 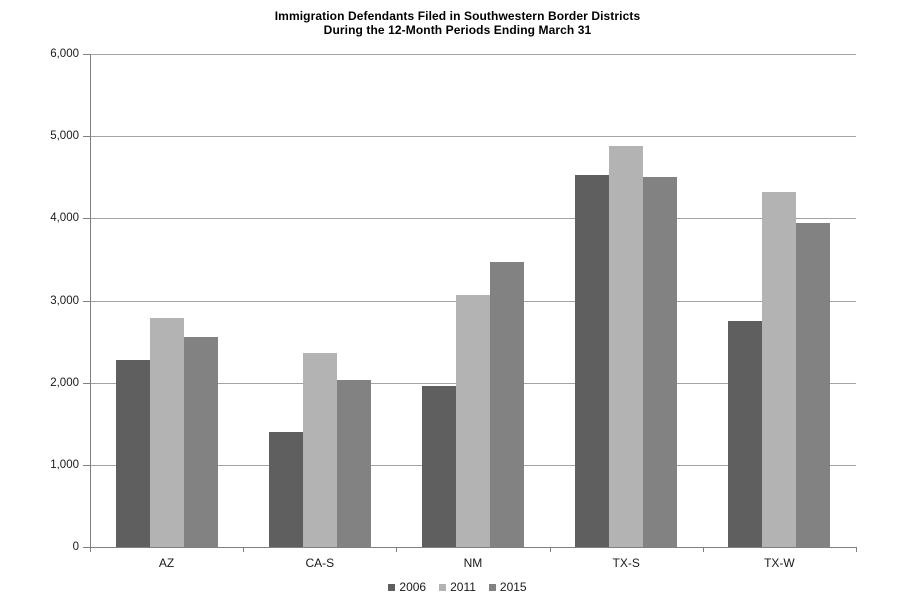 I want to click on bar-2006-ca-s, so click(x=285, y=489).